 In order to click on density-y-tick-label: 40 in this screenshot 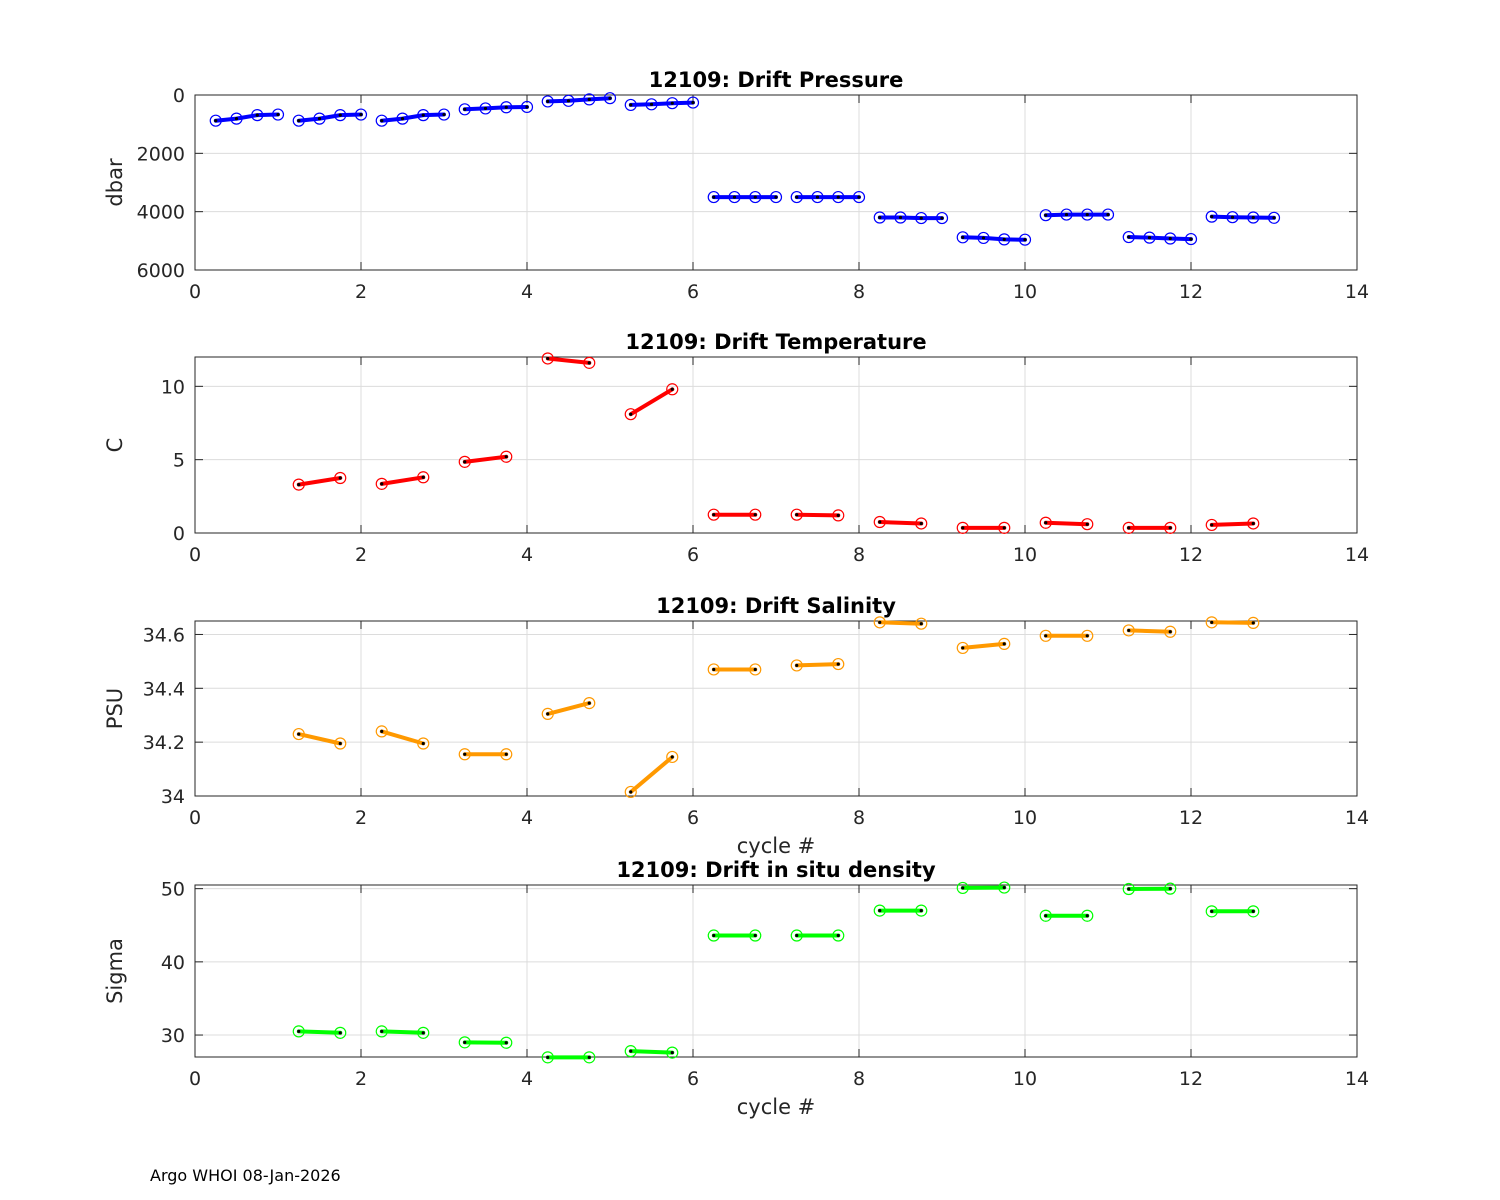, I will do `click(173, 963)`.